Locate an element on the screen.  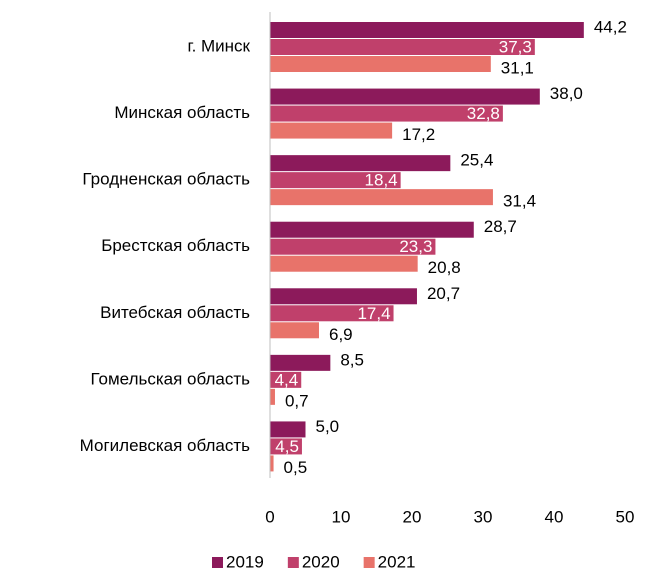
data-label: 4,4 is located at coordinates (287, 379).